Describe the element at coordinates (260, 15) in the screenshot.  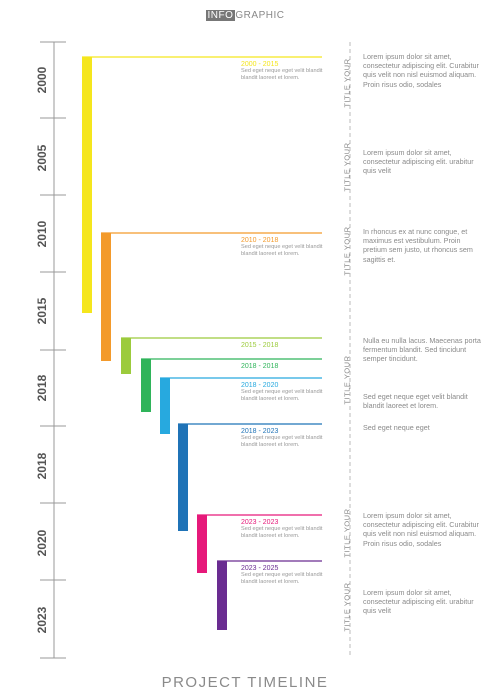
I see `header-rest: GRAPHIC` at that location.